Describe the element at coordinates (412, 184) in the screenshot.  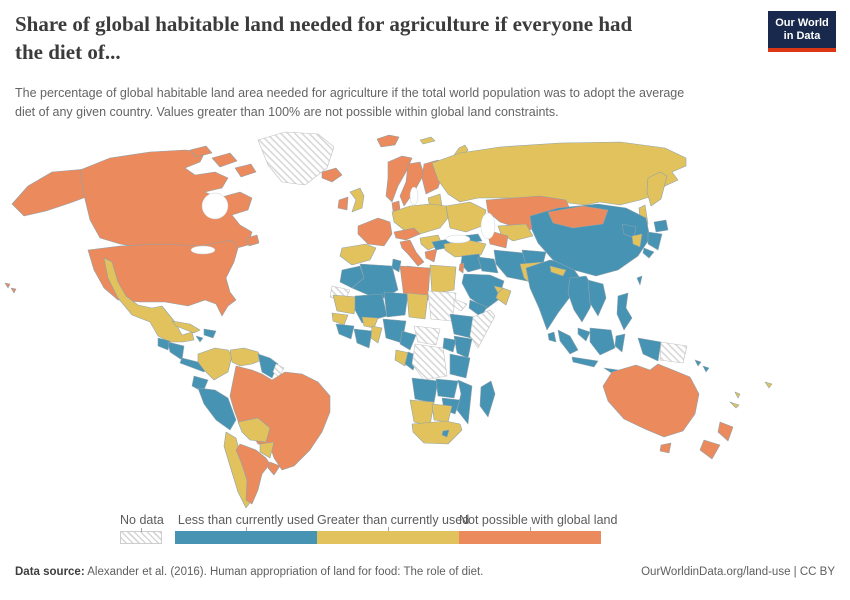
I see `country-sweden` at that location.